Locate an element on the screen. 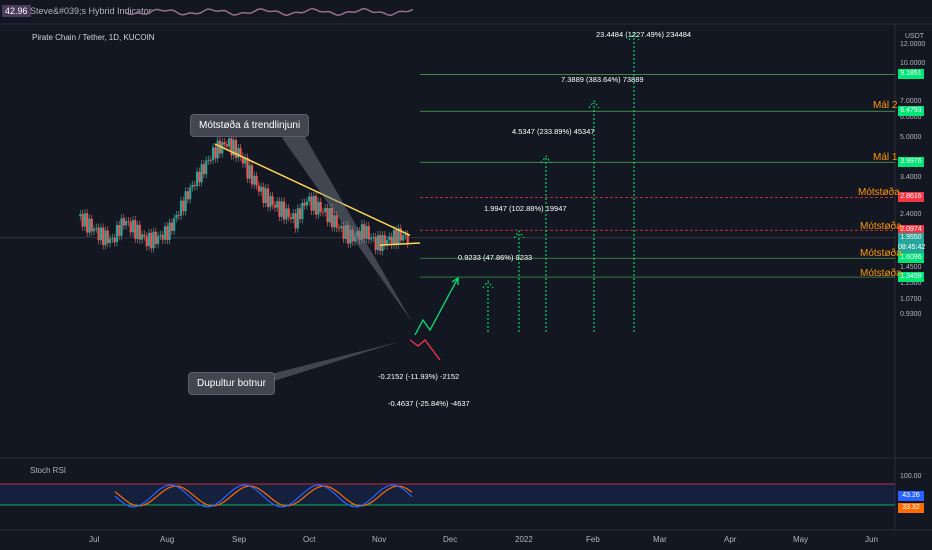 The height and width of the screenshot is (550, 932). bull-arrow-head is located at coordinates (455, 280).